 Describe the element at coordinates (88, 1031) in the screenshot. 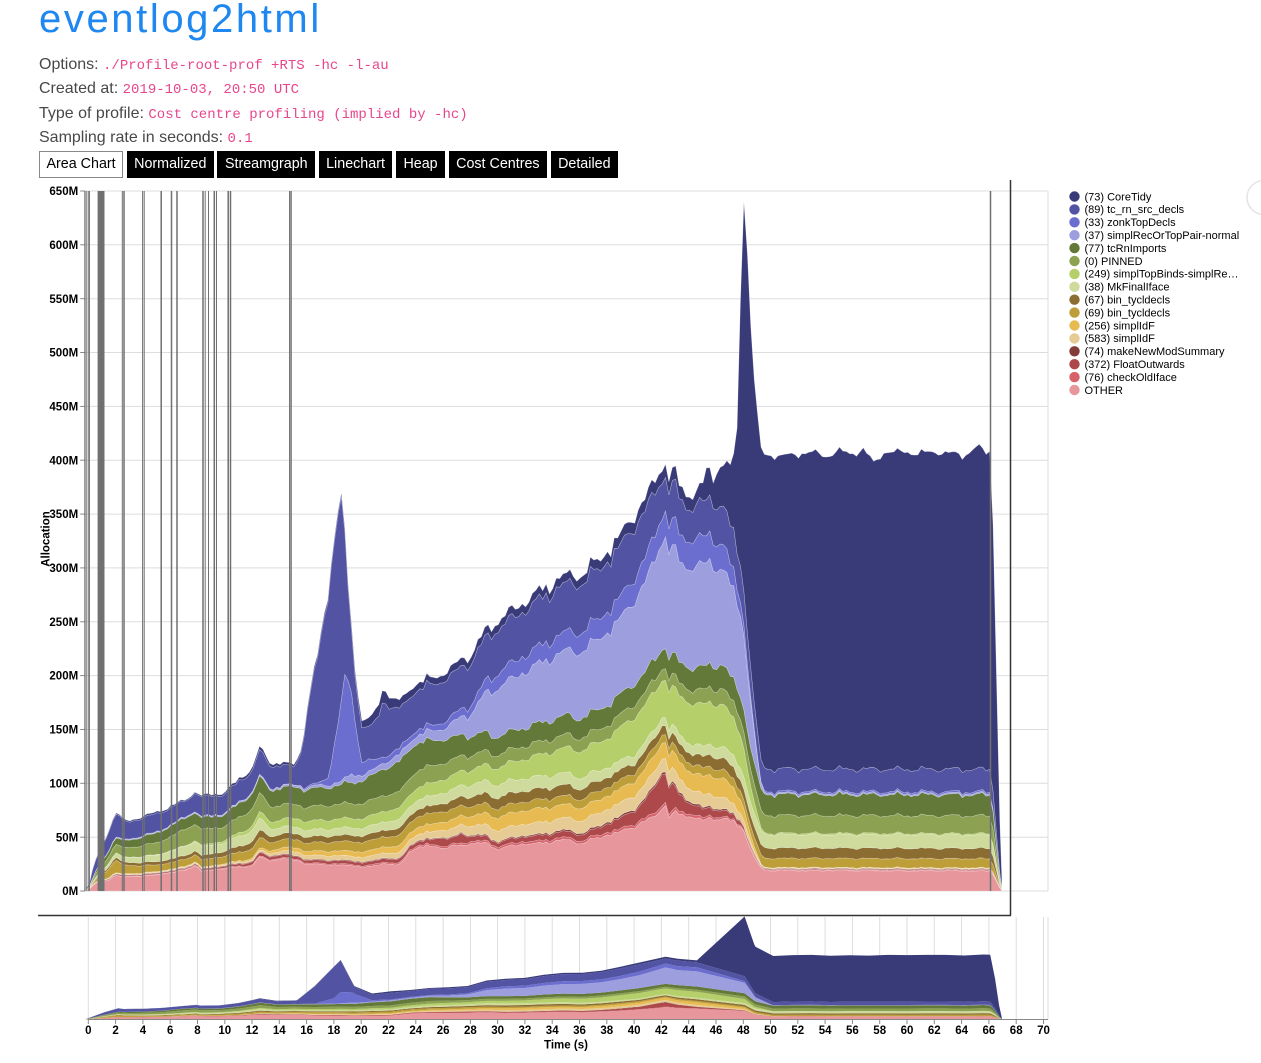

I see `svg-text: 0` at that location.